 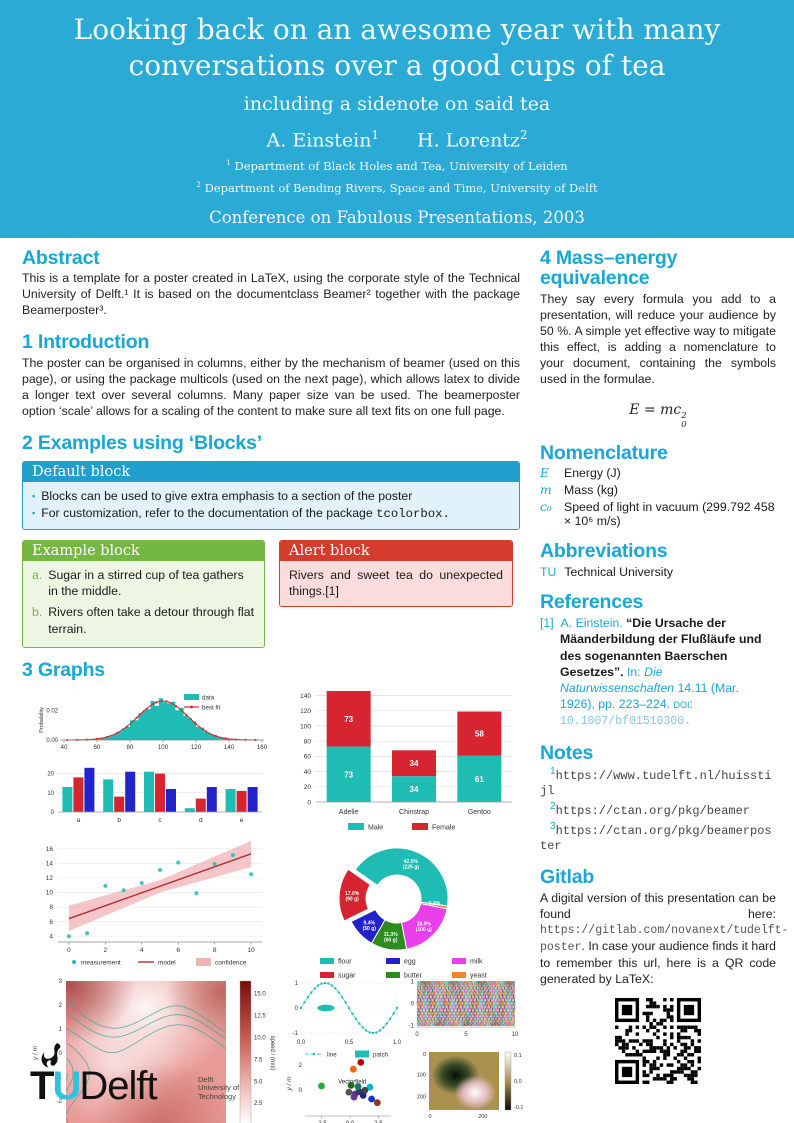 What do you see at coordinates (479, 733) in the screenshot?
I see `svg-text: 58` at bounding box center [479, 733].